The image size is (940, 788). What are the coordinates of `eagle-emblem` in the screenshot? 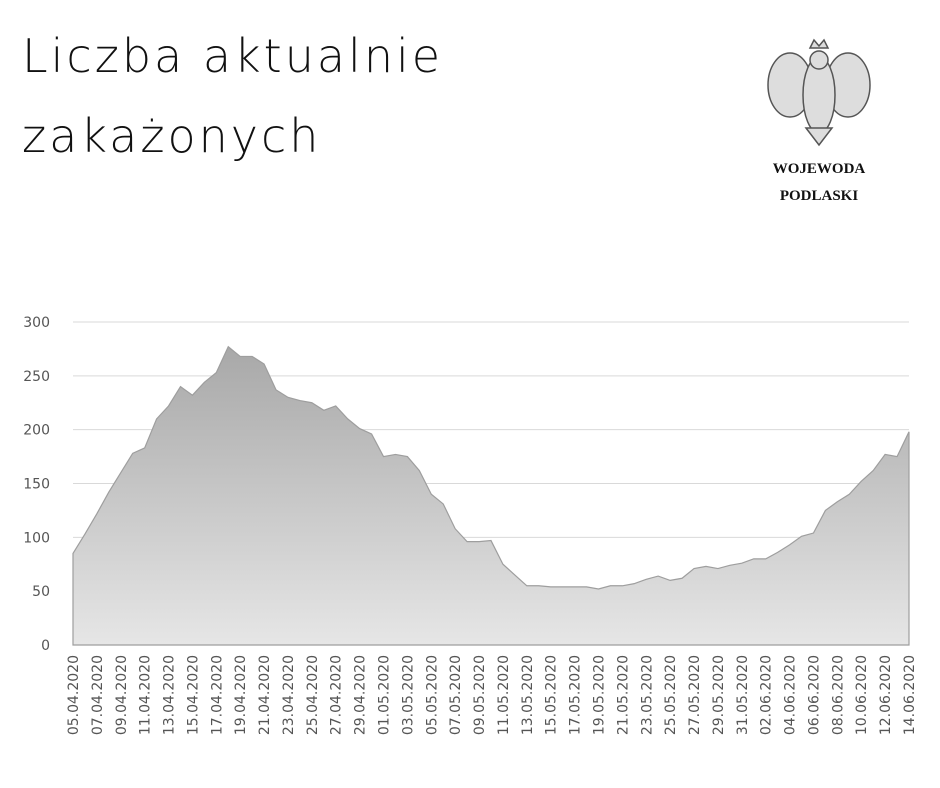 It's located at (819, 92).